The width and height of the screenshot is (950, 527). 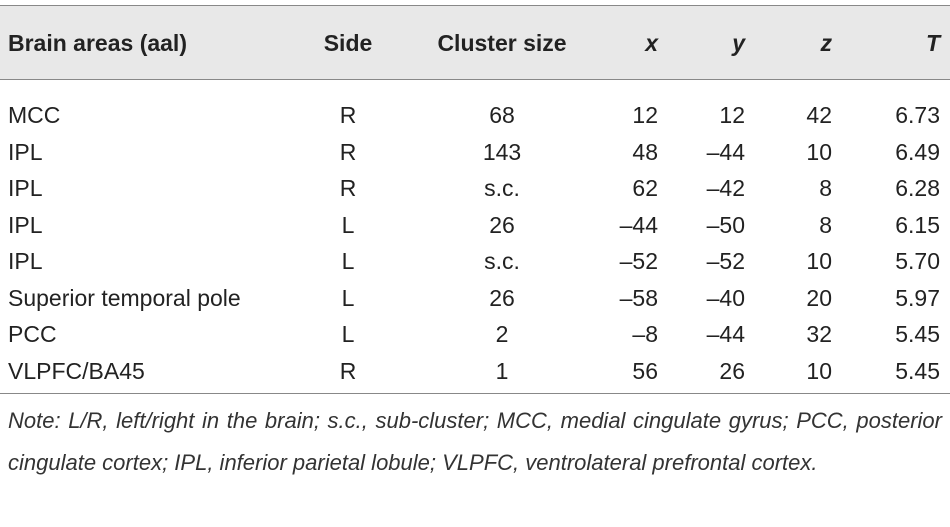 What do you see at coordinates (124, 297) in the screenshot?
I see `table-cell: Superior temporal pole` at bounding box center [124, 297].